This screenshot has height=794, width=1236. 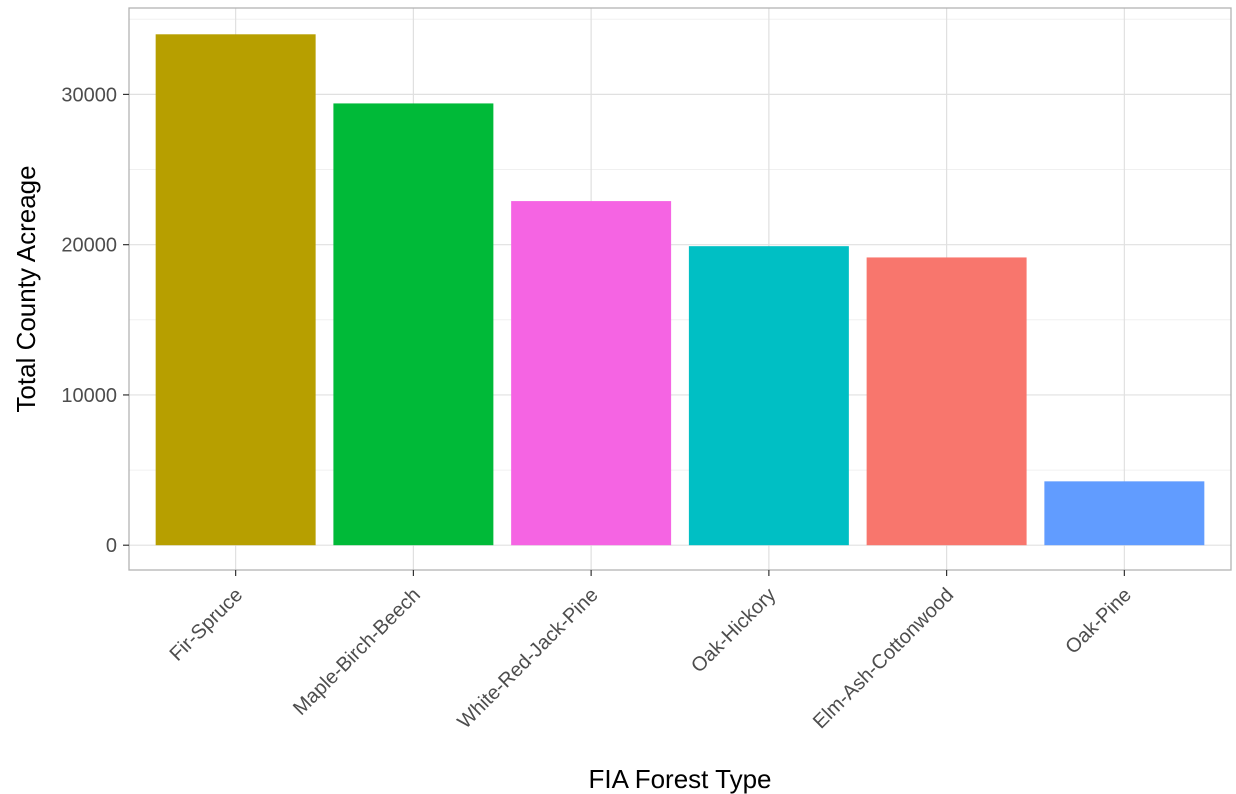 I want to click on y-tick-label: 20000, so click(x=89, y=246).